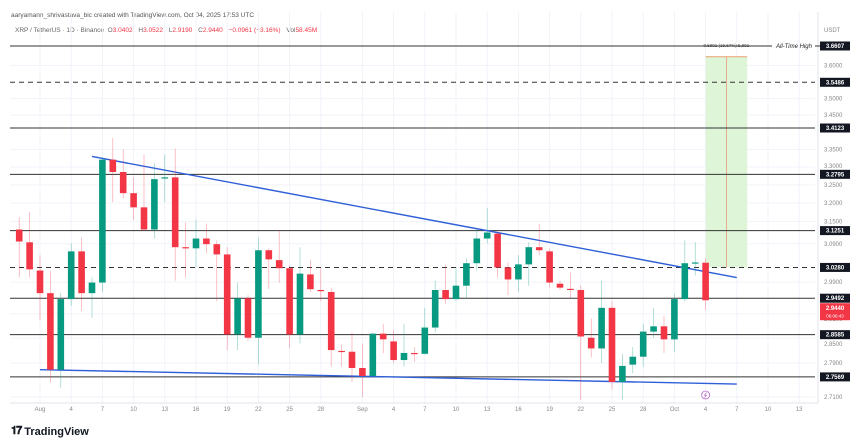 This screenshot has height=443, width=865. I want to click on high-value: 3.0522, so click(153, 30).